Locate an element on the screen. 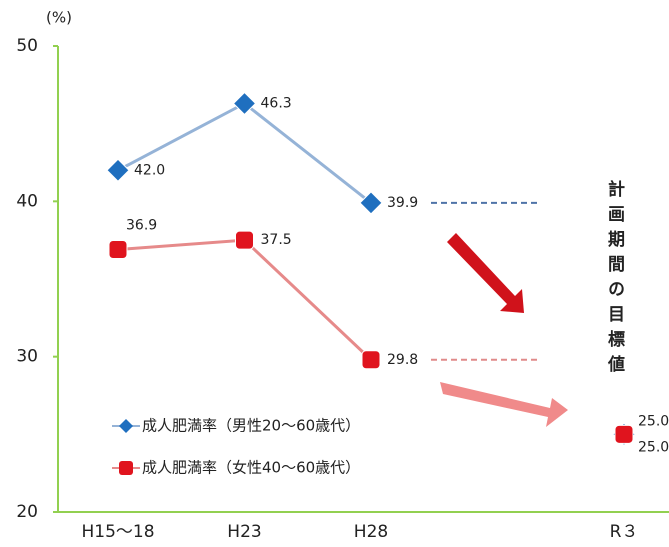 The height and width of the screenshot is (547, 669). y-tick-label: 30 is located at coordinates (27, 357).